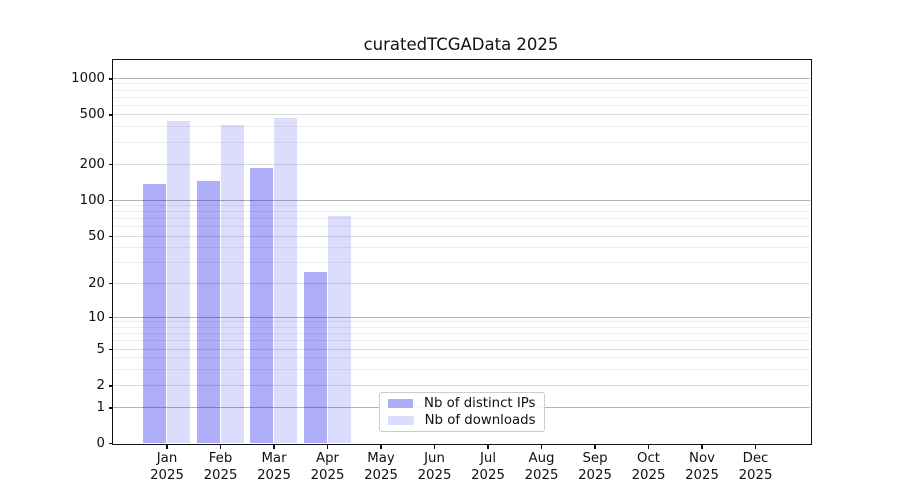  I want to click on x-ticklabel-oct-2025: Oct 2025, so click(648, 467).